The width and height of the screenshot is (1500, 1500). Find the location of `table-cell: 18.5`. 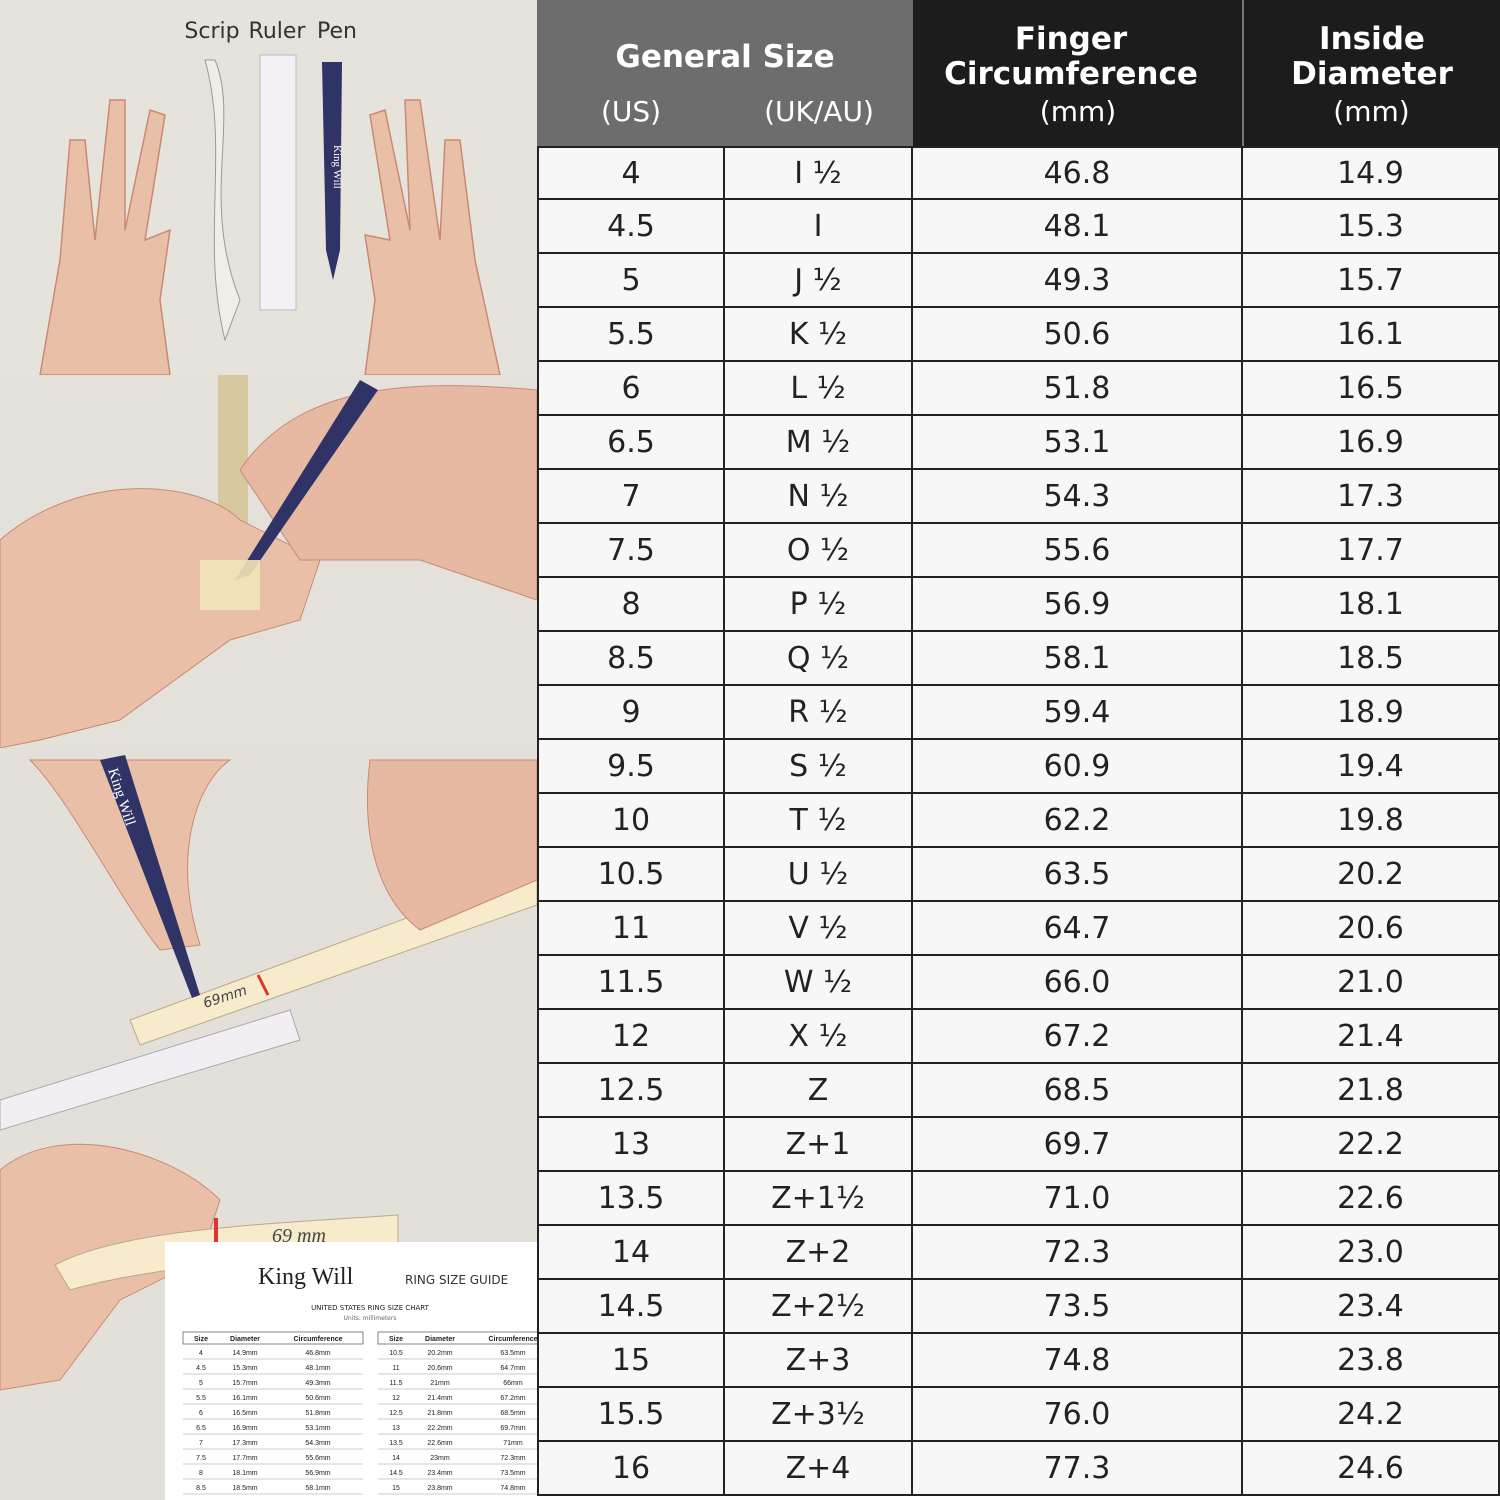

table-cell: 18.5 is located at coordinates (1371, 659).